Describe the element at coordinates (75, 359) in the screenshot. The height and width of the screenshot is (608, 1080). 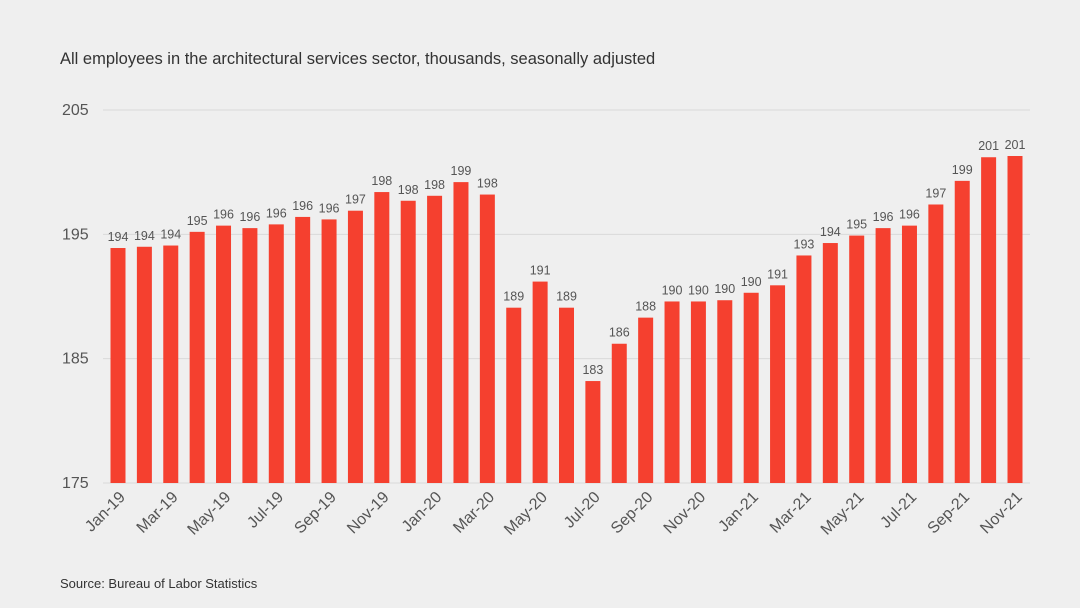
I see `y-tick-label: 185` at that location.